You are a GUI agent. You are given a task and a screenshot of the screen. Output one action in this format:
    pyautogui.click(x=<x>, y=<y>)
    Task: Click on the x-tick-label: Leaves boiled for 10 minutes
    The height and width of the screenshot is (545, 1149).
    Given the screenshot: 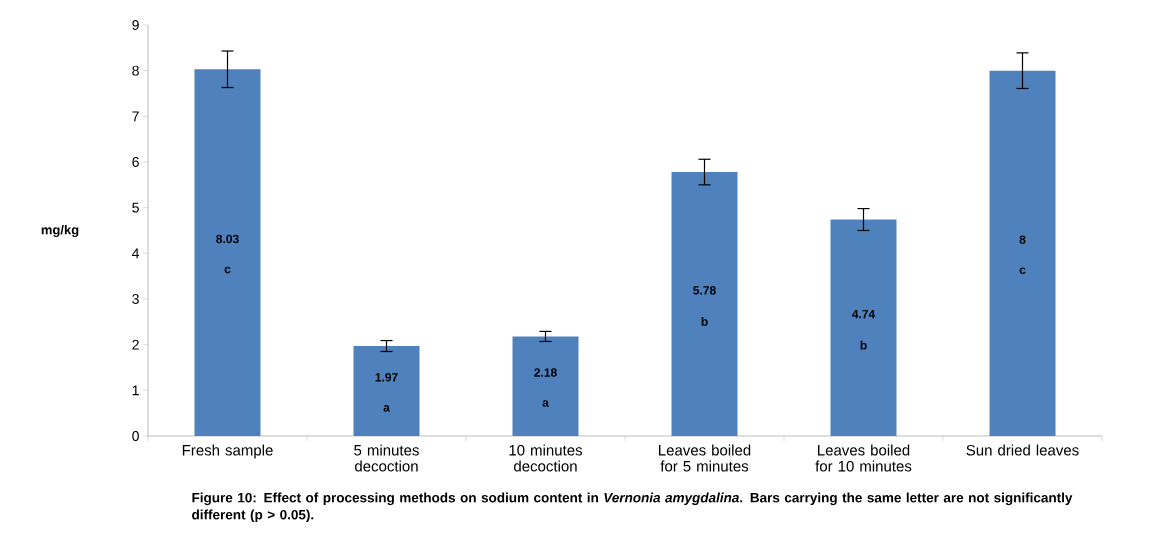 What is the action you would take?
    pyautogui.click(x=863, y=458)
    